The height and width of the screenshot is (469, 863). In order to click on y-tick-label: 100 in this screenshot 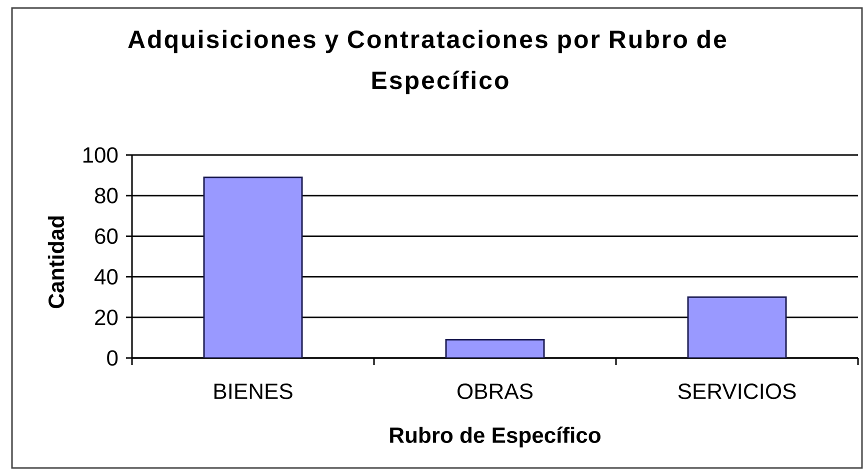, I will do `click(100, 155)`.